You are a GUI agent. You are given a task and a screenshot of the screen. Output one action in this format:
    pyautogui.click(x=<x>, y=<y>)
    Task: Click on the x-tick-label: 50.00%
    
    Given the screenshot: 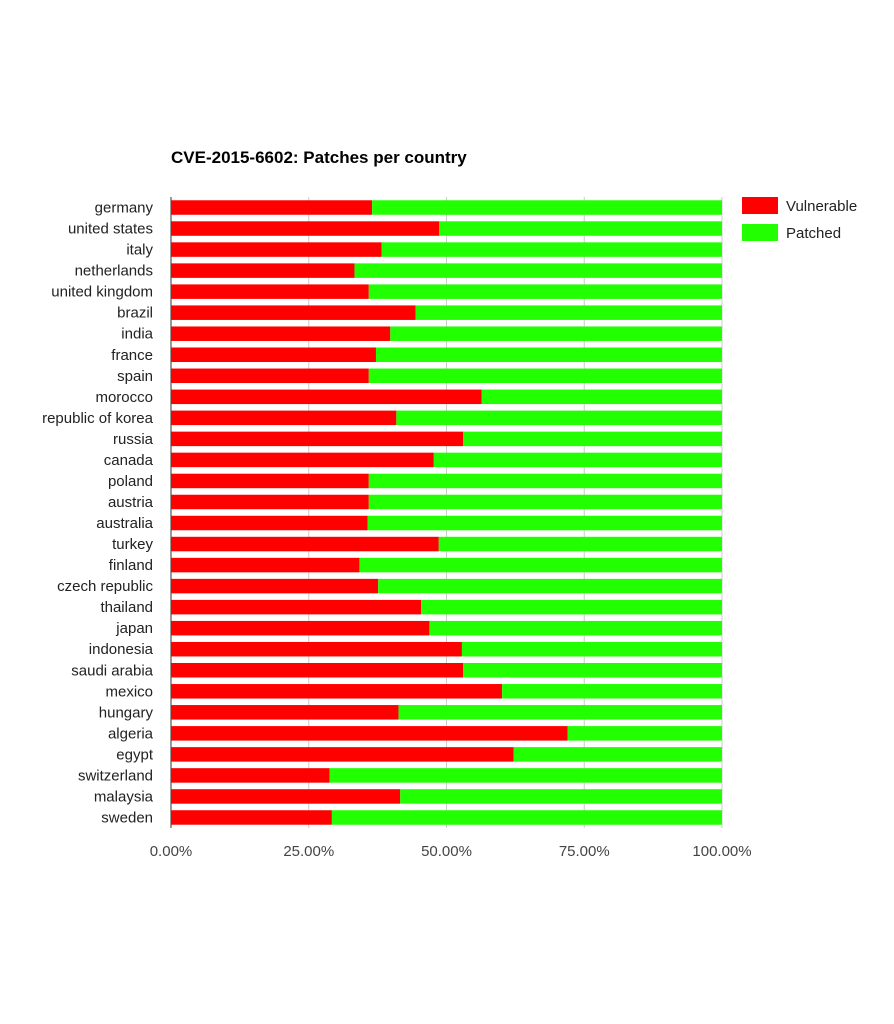 What is the action you would take?
    pyautogui.click(x=446, y=851)
    